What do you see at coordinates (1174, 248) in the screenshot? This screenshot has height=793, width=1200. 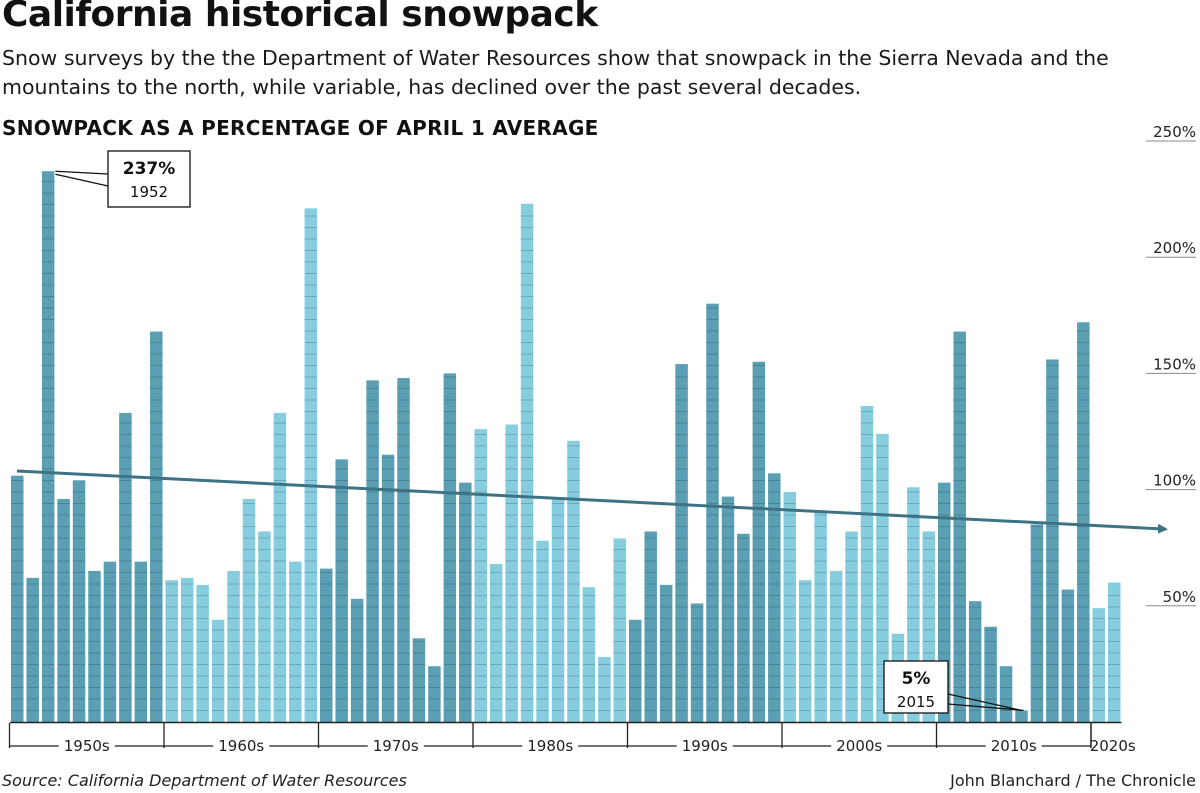 I see `y-tick-label: 200%` at bounding box center [1174, 248].